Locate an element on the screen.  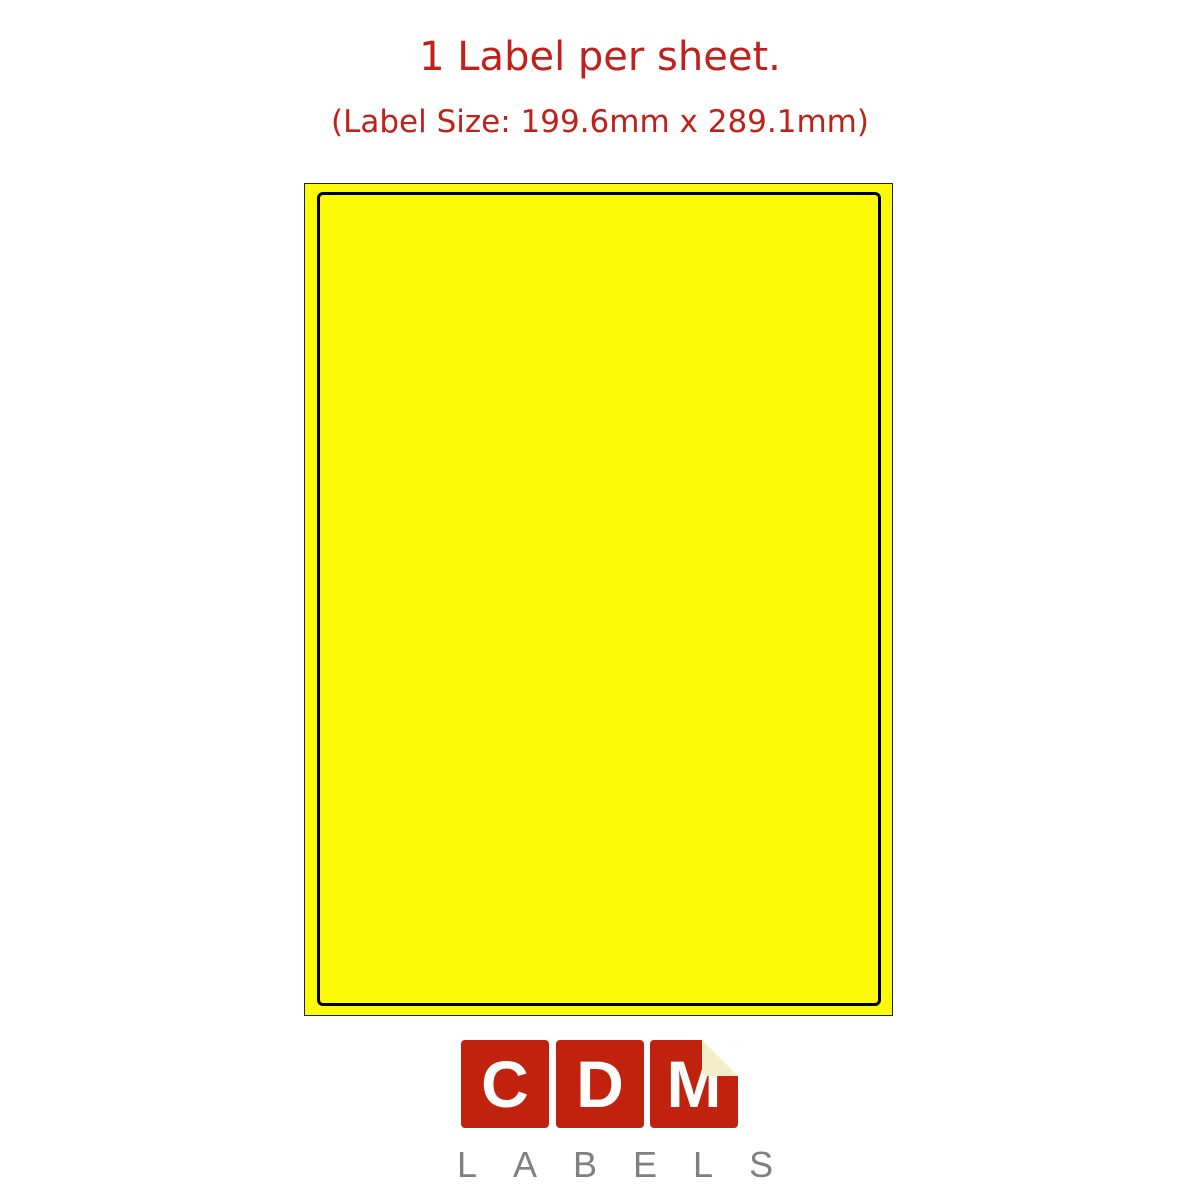
logo-letter-c: C is located at coordinates (505, 1084).